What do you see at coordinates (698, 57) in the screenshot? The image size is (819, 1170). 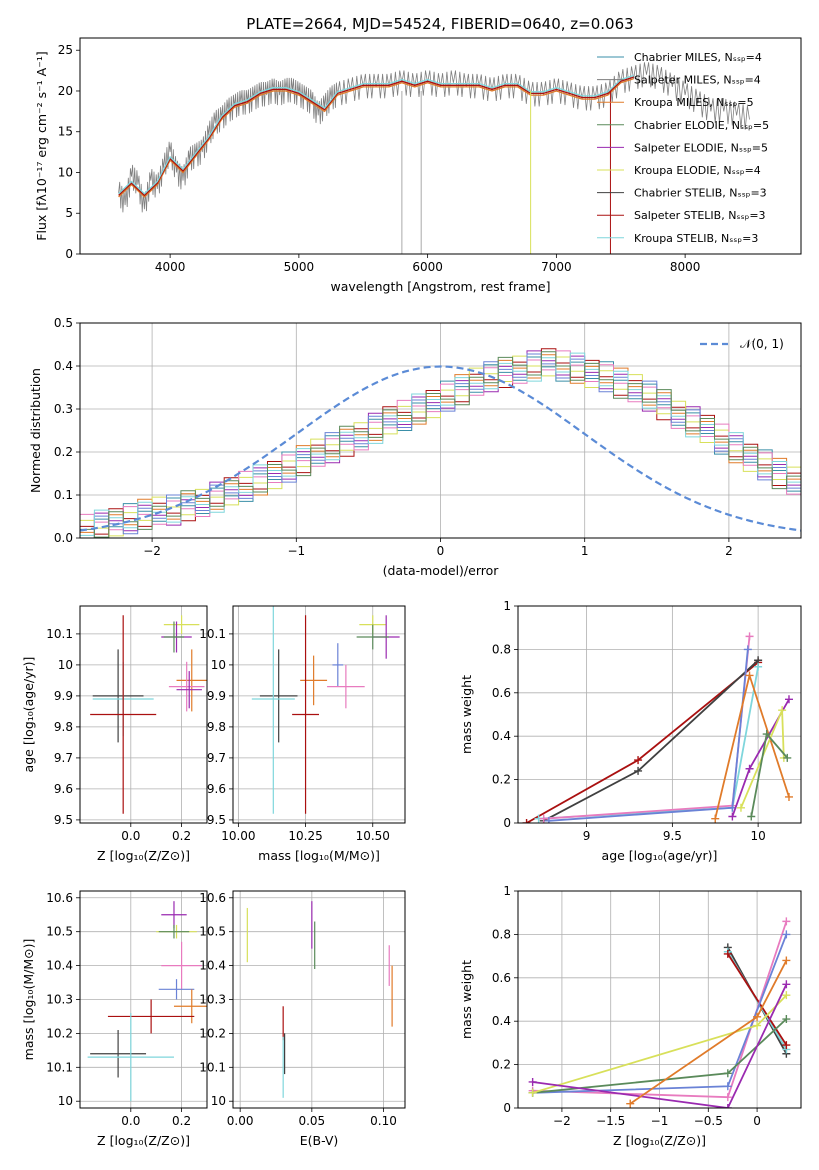 I see `legend-label: Chabrier MILES, Nₛₛₚ=4` at bounding box center [698, 57].